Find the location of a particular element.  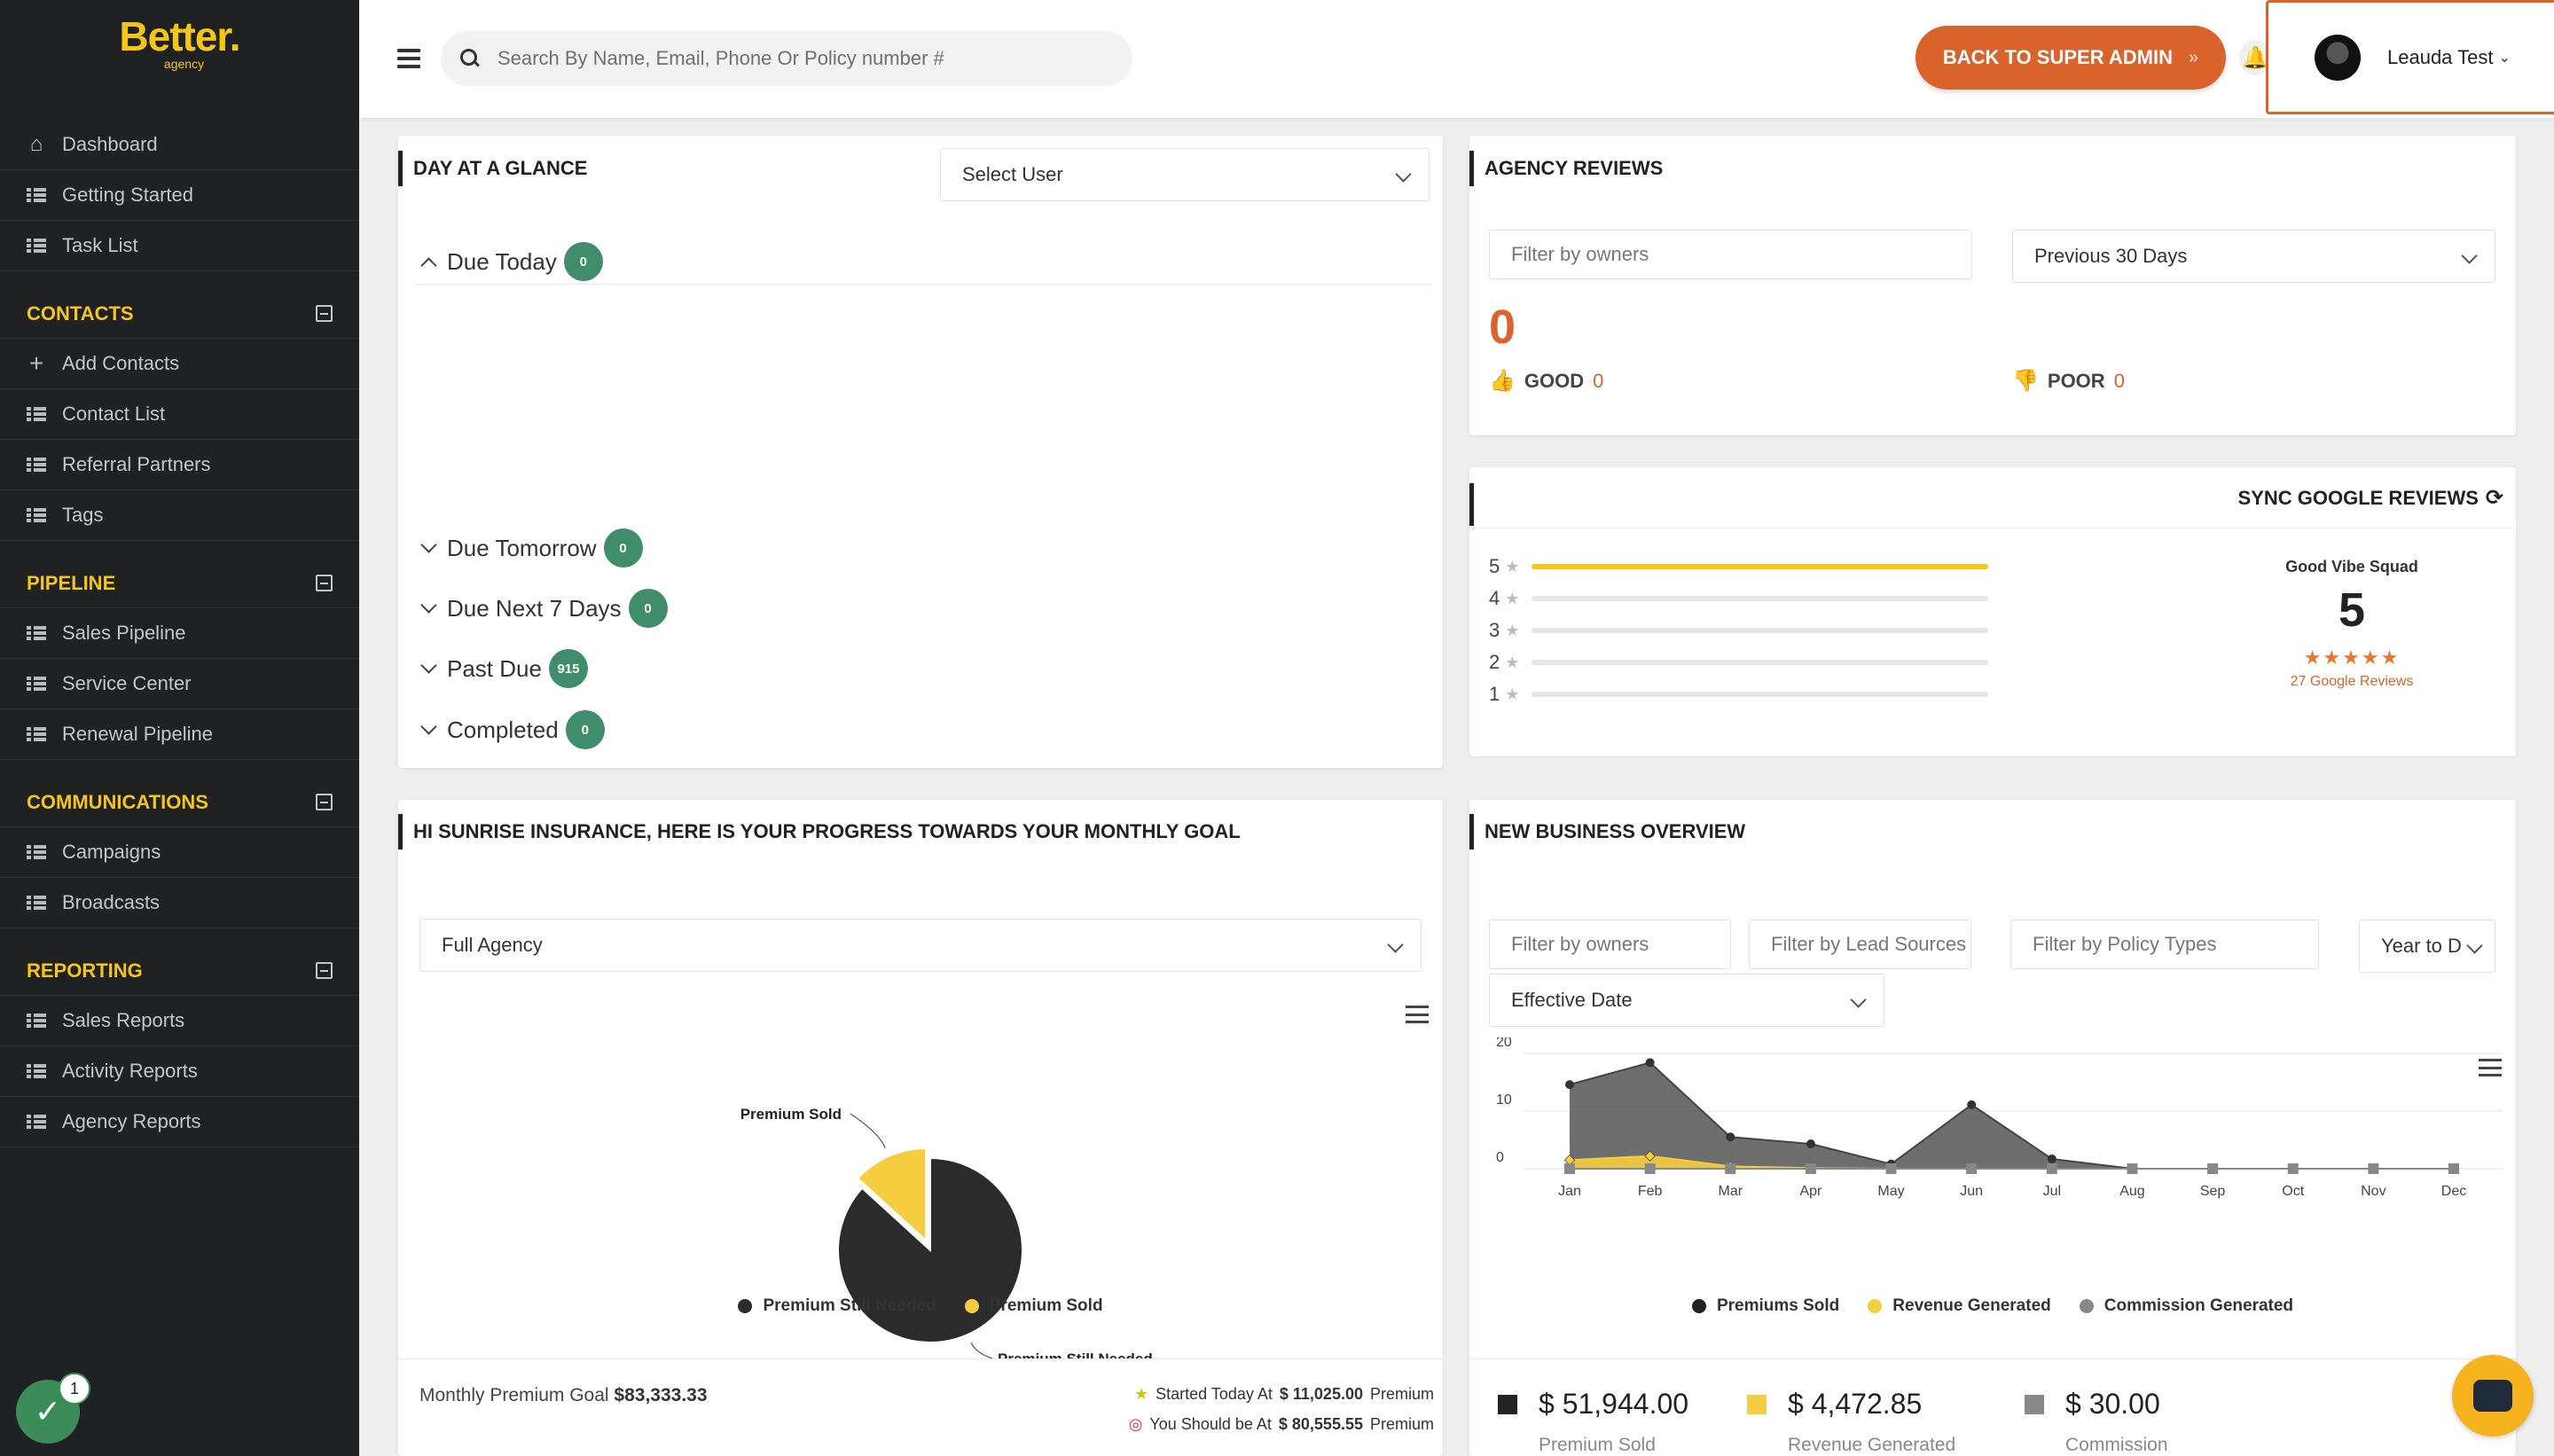

due-group-due-next-7-days: Due Next 7 Days 0 is located at coordinates (544, 608).